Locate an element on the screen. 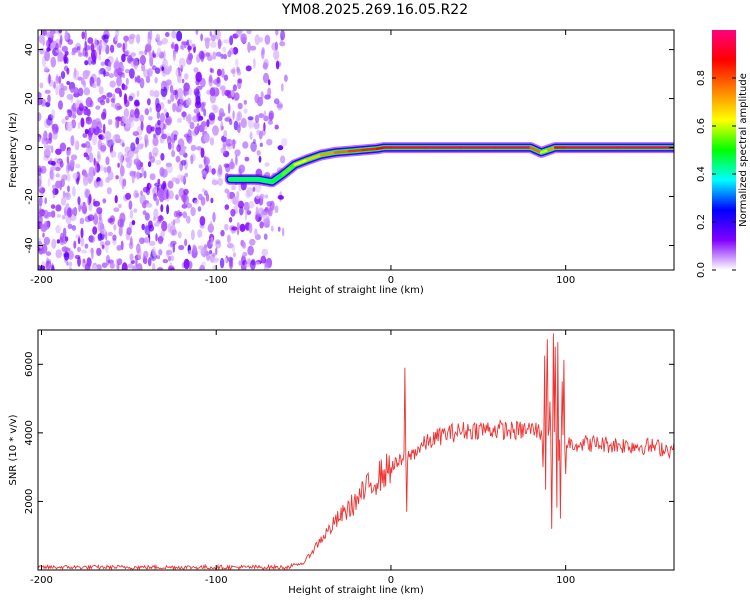 The height and width of the screenshot is (600, 750). y-tick-label: 6000 is located at coordinates (29, 364).